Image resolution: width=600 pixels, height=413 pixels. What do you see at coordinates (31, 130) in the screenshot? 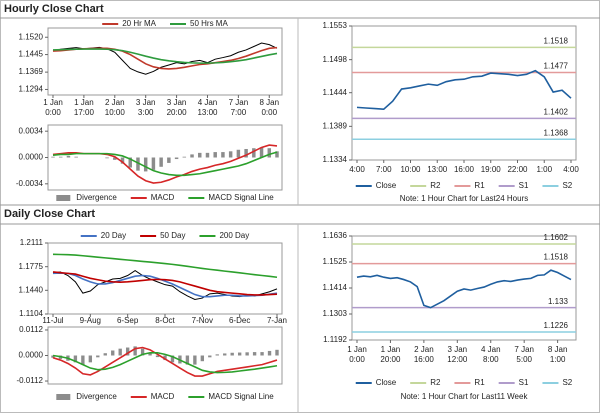
I see `y-tick-label: 0.0034` at bounding box center [31, 130].